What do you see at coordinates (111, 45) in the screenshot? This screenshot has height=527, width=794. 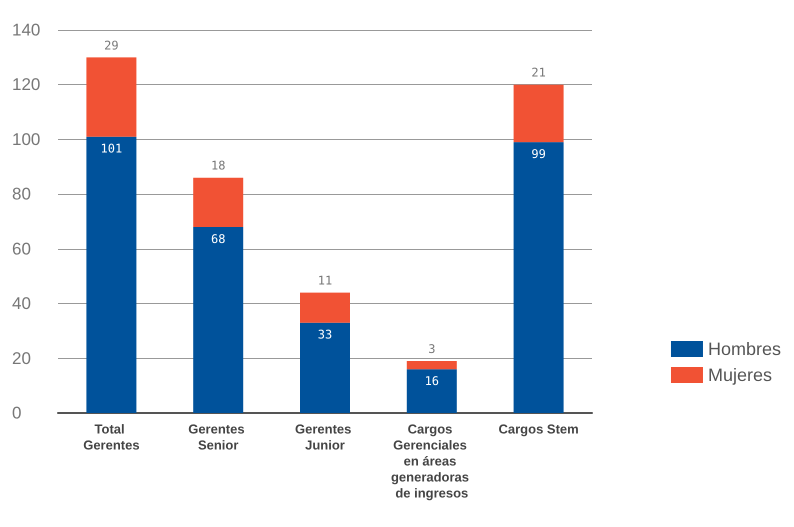 I see `data-label: 29` at bounding box center [111, 45].